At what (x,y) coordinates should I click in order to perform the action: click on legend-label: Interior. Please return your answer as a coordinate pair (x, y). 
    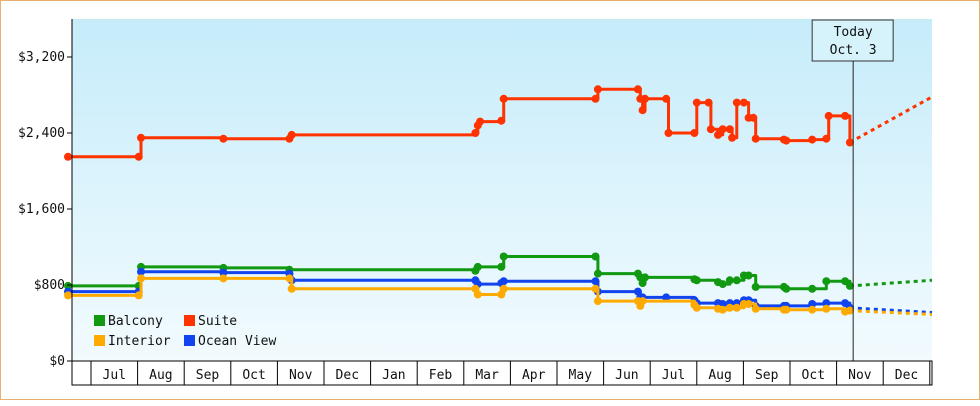
    Looking at the image, I should click on (139, 341).